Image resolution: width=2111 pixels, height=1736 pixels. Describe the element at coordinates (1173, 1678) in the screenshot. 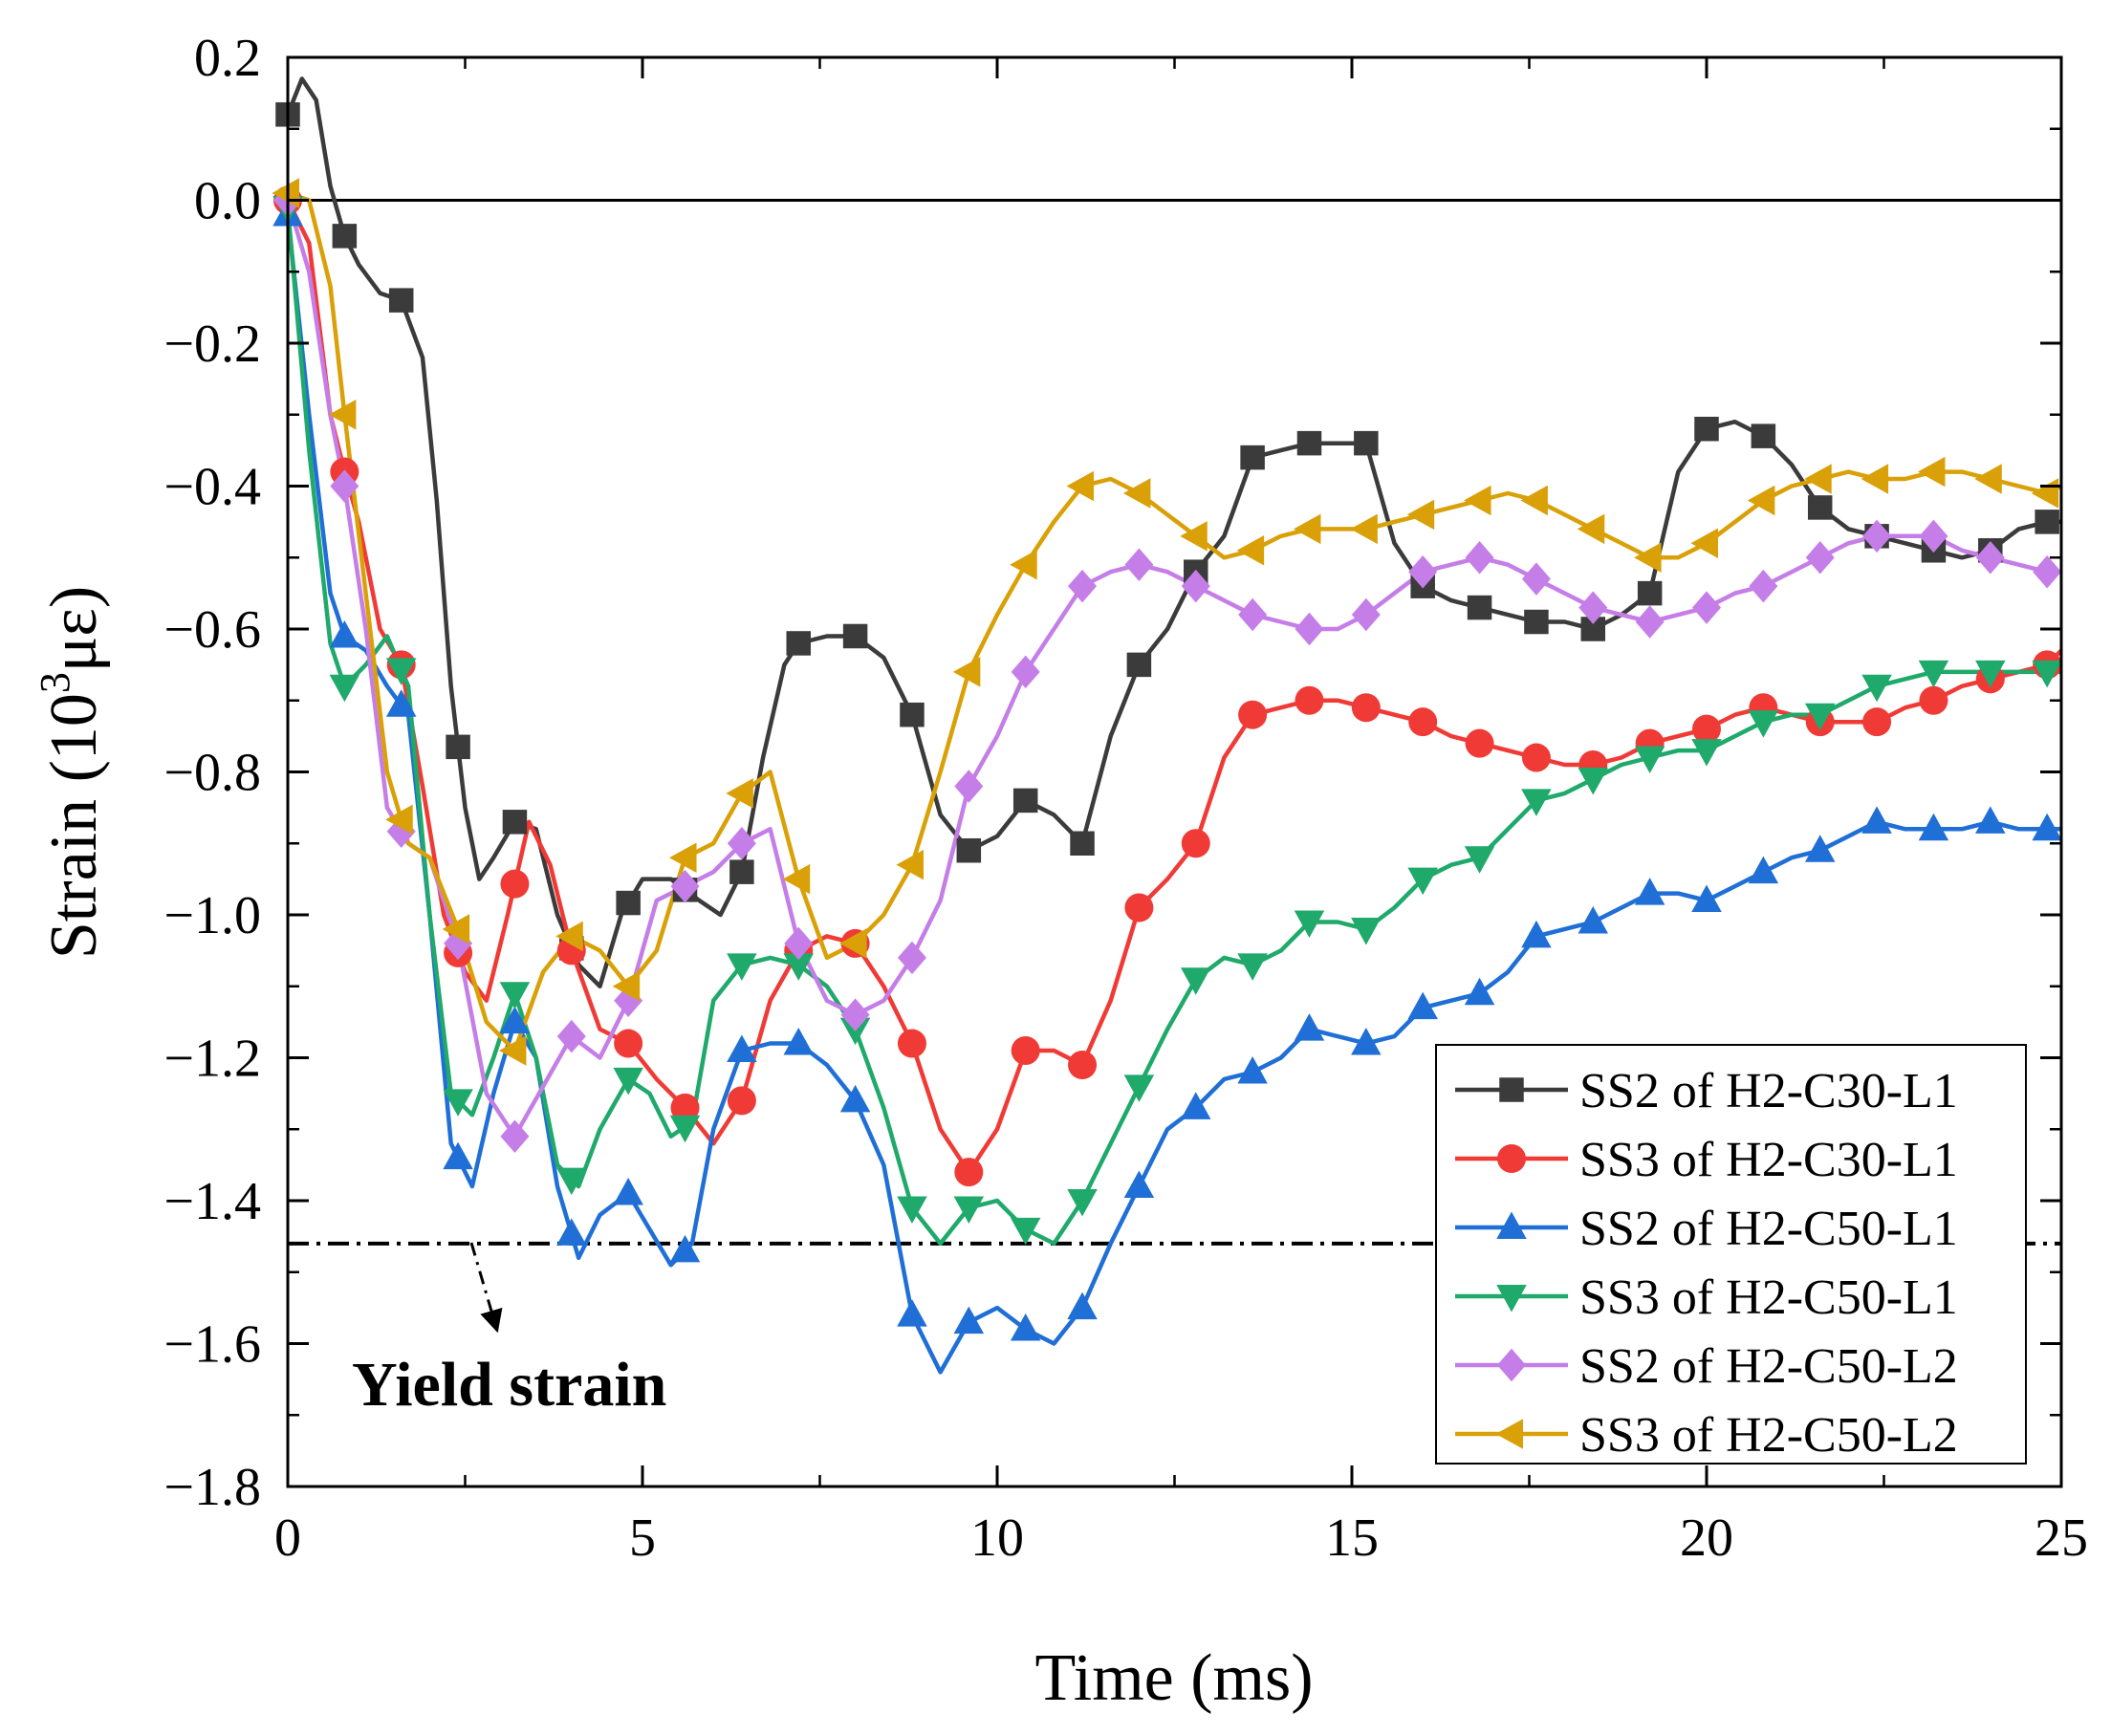

I see `x-axis-title: Time (ms)` at that location.